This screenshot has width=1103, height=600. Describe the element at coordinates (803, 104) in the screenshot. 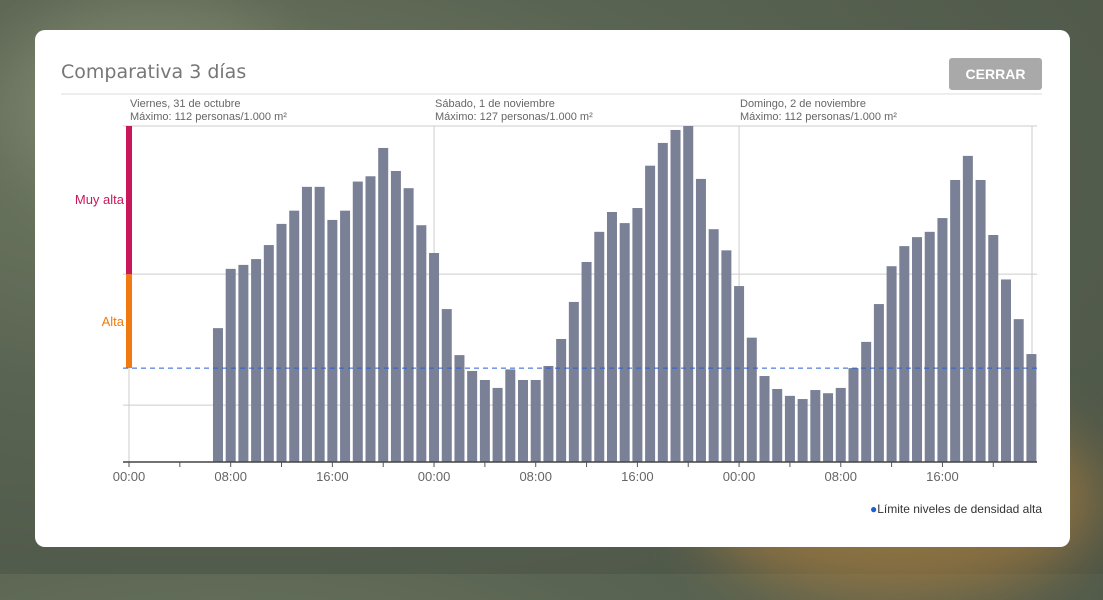

I see `day-label: Domingo, 2 de noviembre` at that location.